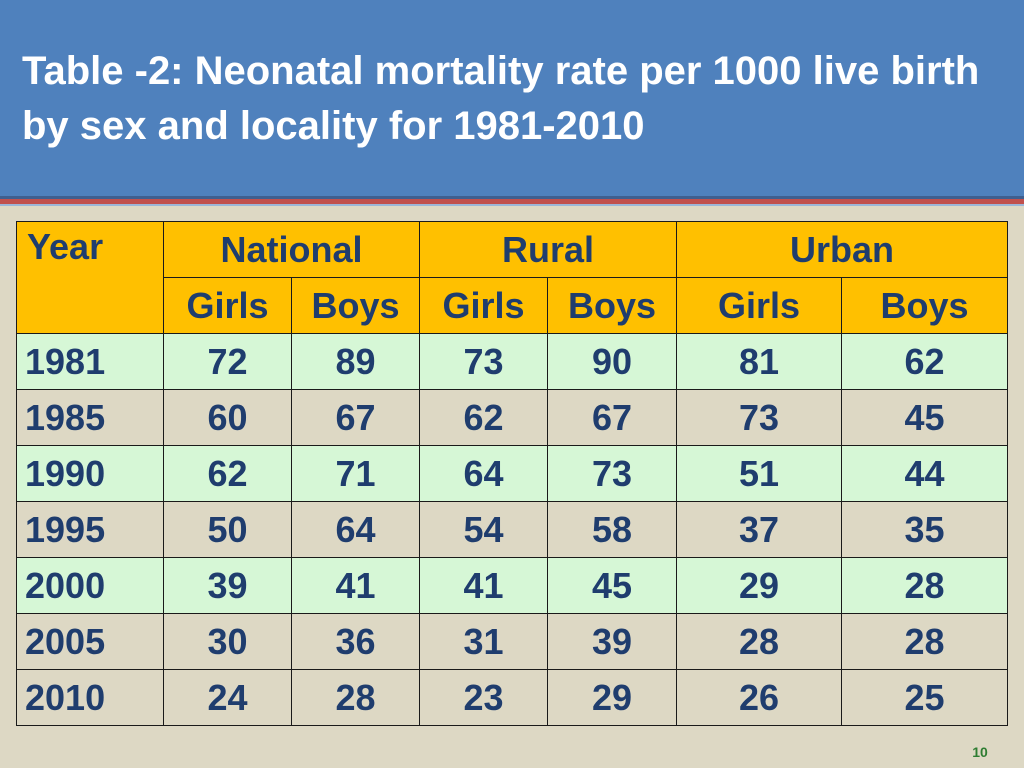 This screenshot has width=1024, height=768. What do you see at coordinates (90, 361) in the screenshot?
I see `year-cell: 1981` at bounding box center [90, 361].